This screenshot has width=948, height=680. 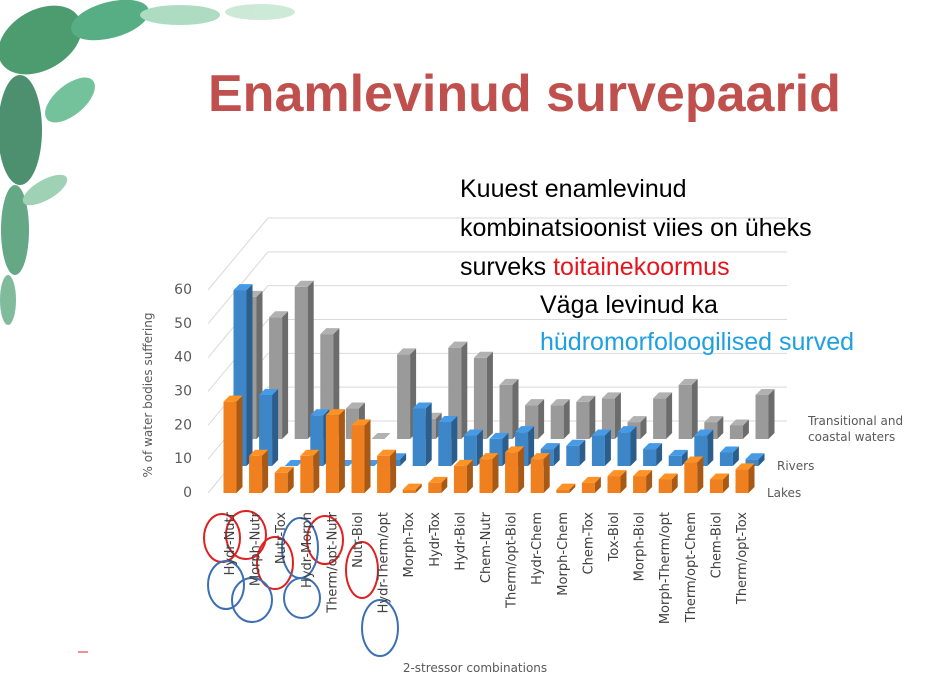 I want to click on y-axis-label: % of water bodies suffering, so click(x=148, y=395).